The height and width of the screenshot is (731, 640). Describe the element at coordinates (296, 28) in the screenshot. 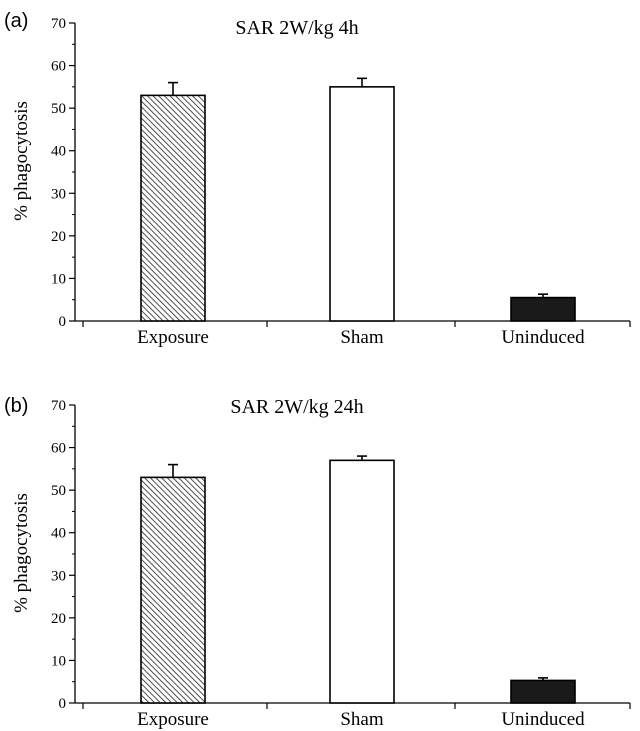

I see `chart-title: SAR 2W/kg 4h` at that location.